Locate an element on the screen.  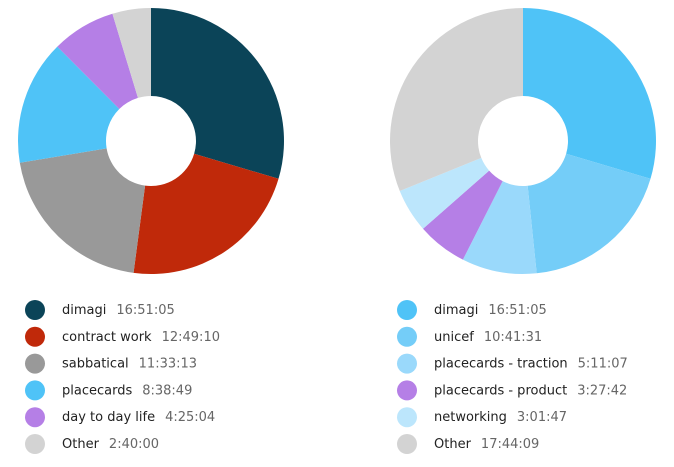
legend-label: placecards - traction is located at coordinates (501, 363).